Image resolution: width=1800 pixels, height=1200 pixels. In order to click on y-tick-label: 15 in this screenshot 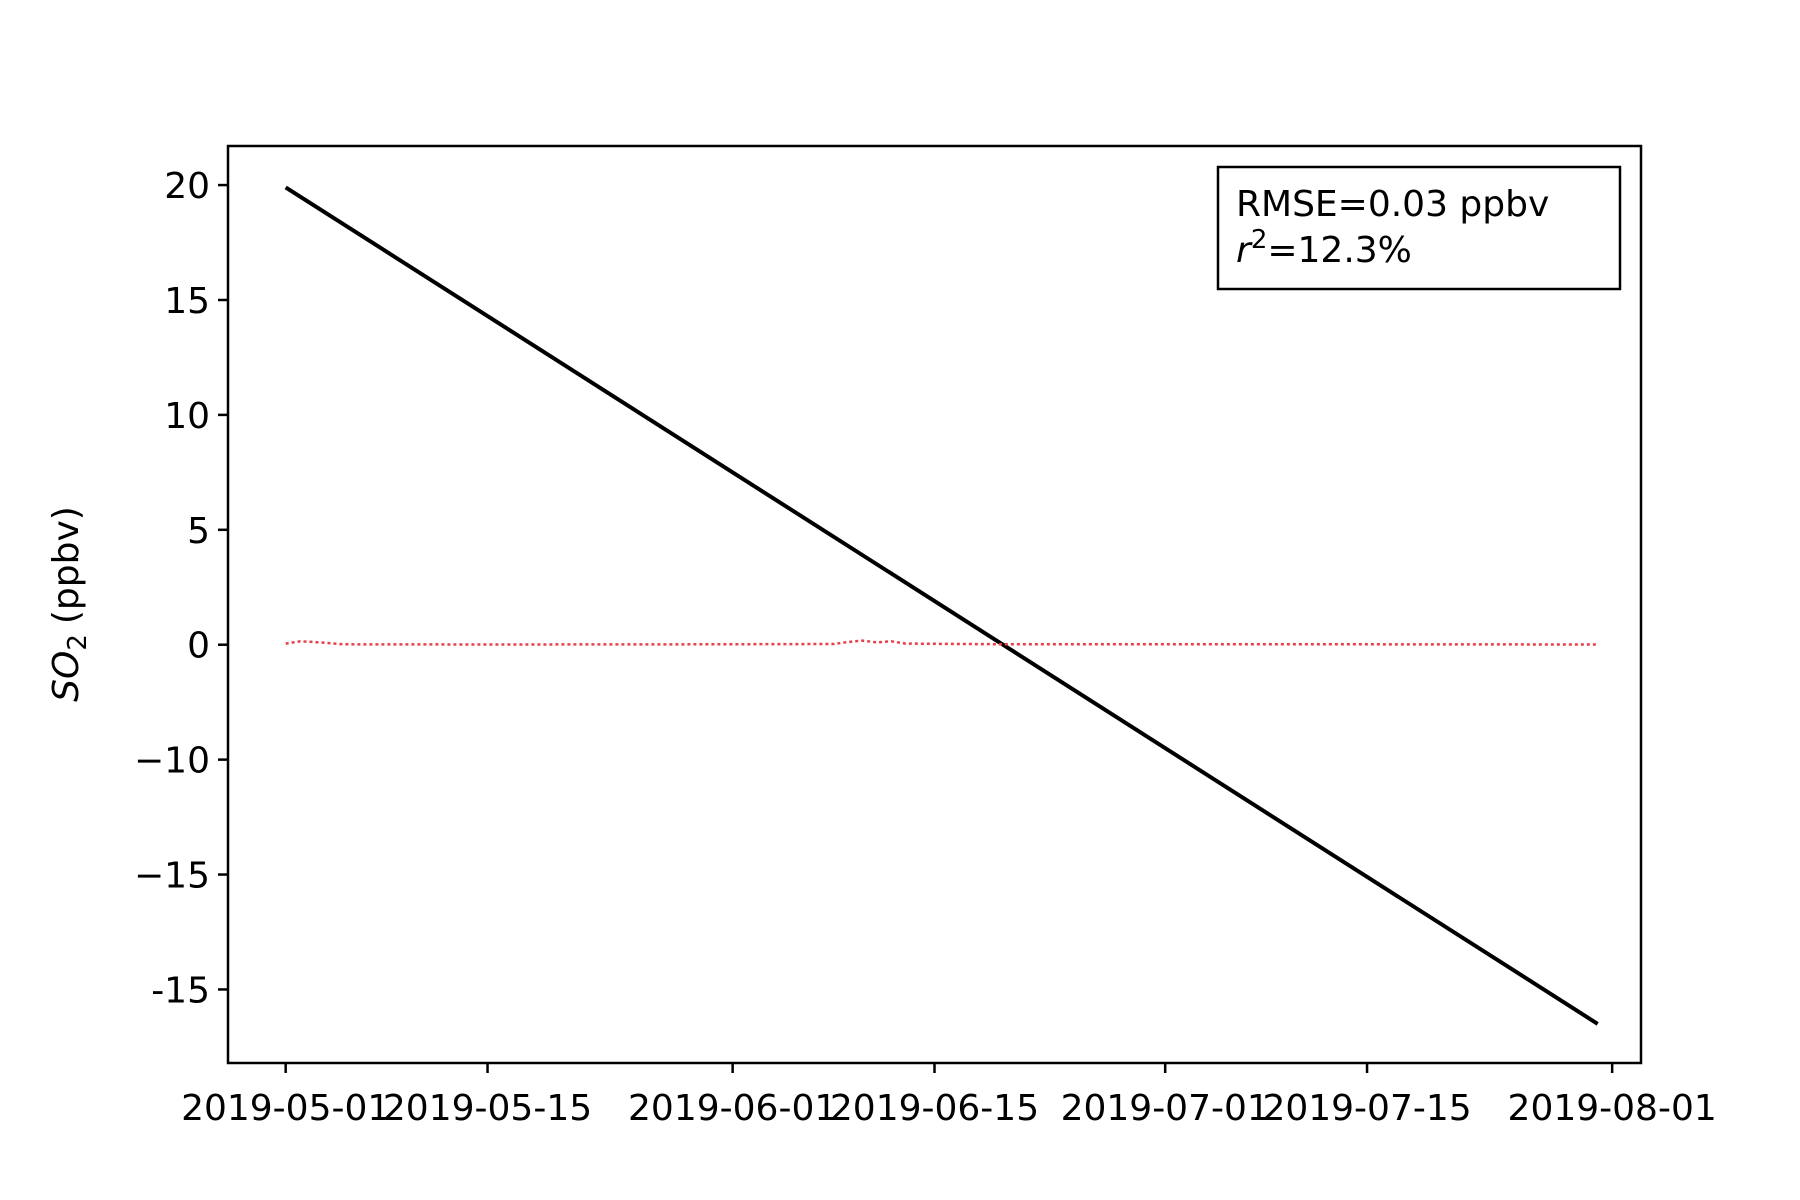, I will do `click(187, 301)`.